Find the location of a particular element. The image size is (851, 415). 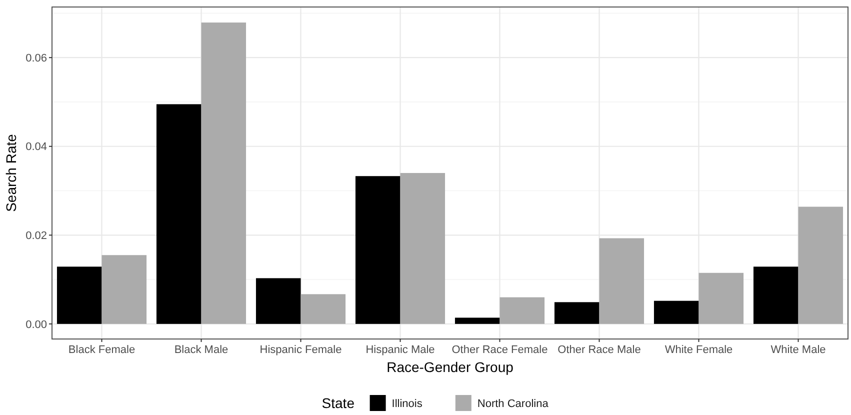

legend-label: Illinois is located at coordinates (407, 404).